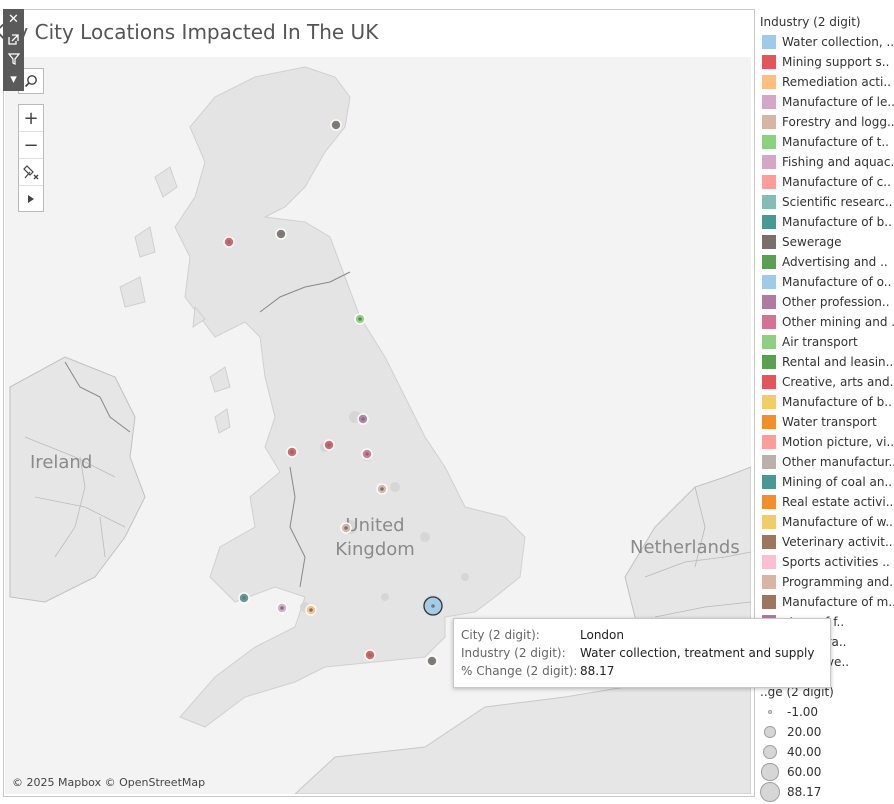  I want to click on size-legend-item: 60.00, so click(825, 772).